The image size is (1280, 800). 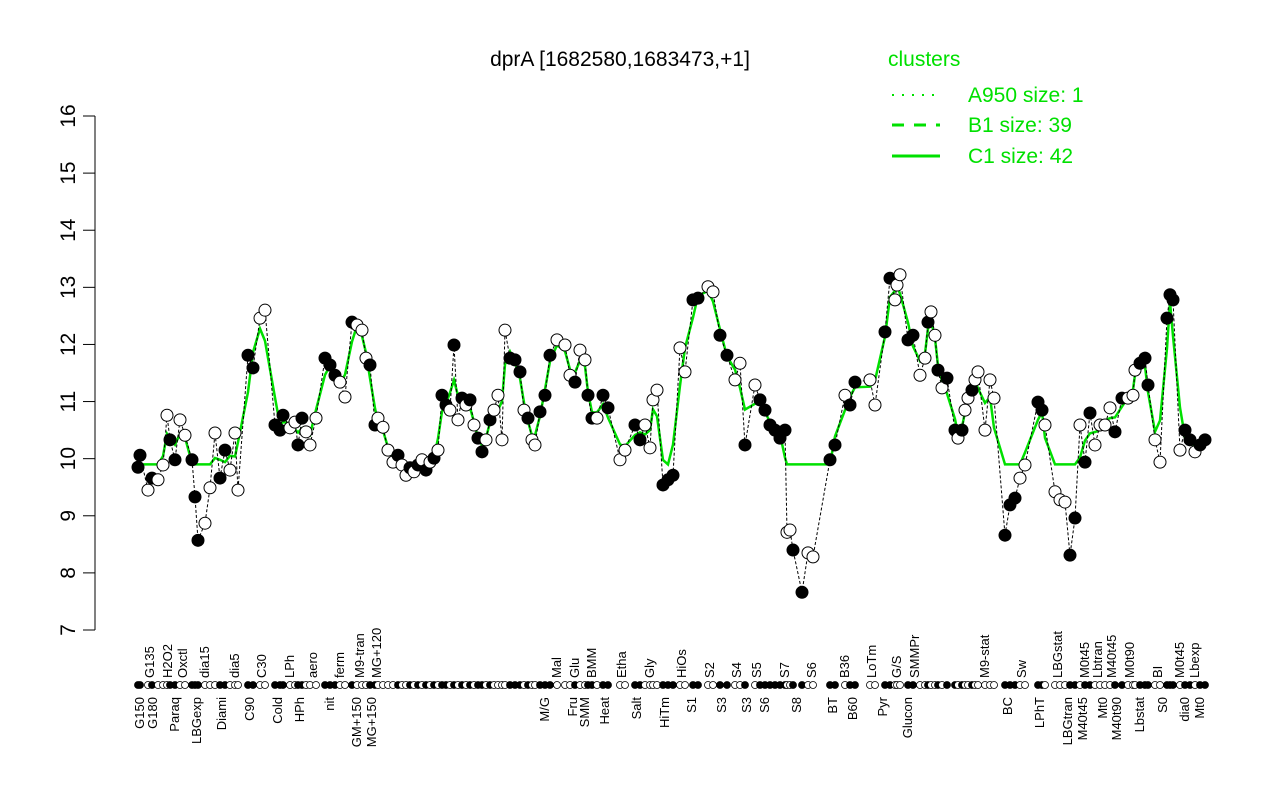 What do you see at coordinates (1184, 709) in the screenshot?
I see `x-label-bottom: dia0` at bounding box center [1184, 709].